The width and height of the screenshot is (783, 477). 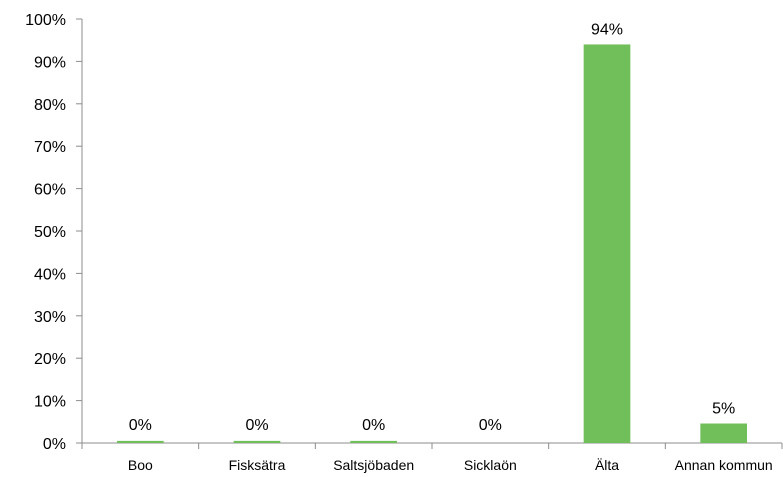 I want to click on y-tick-label: 50%, so click(x=50, y=232).